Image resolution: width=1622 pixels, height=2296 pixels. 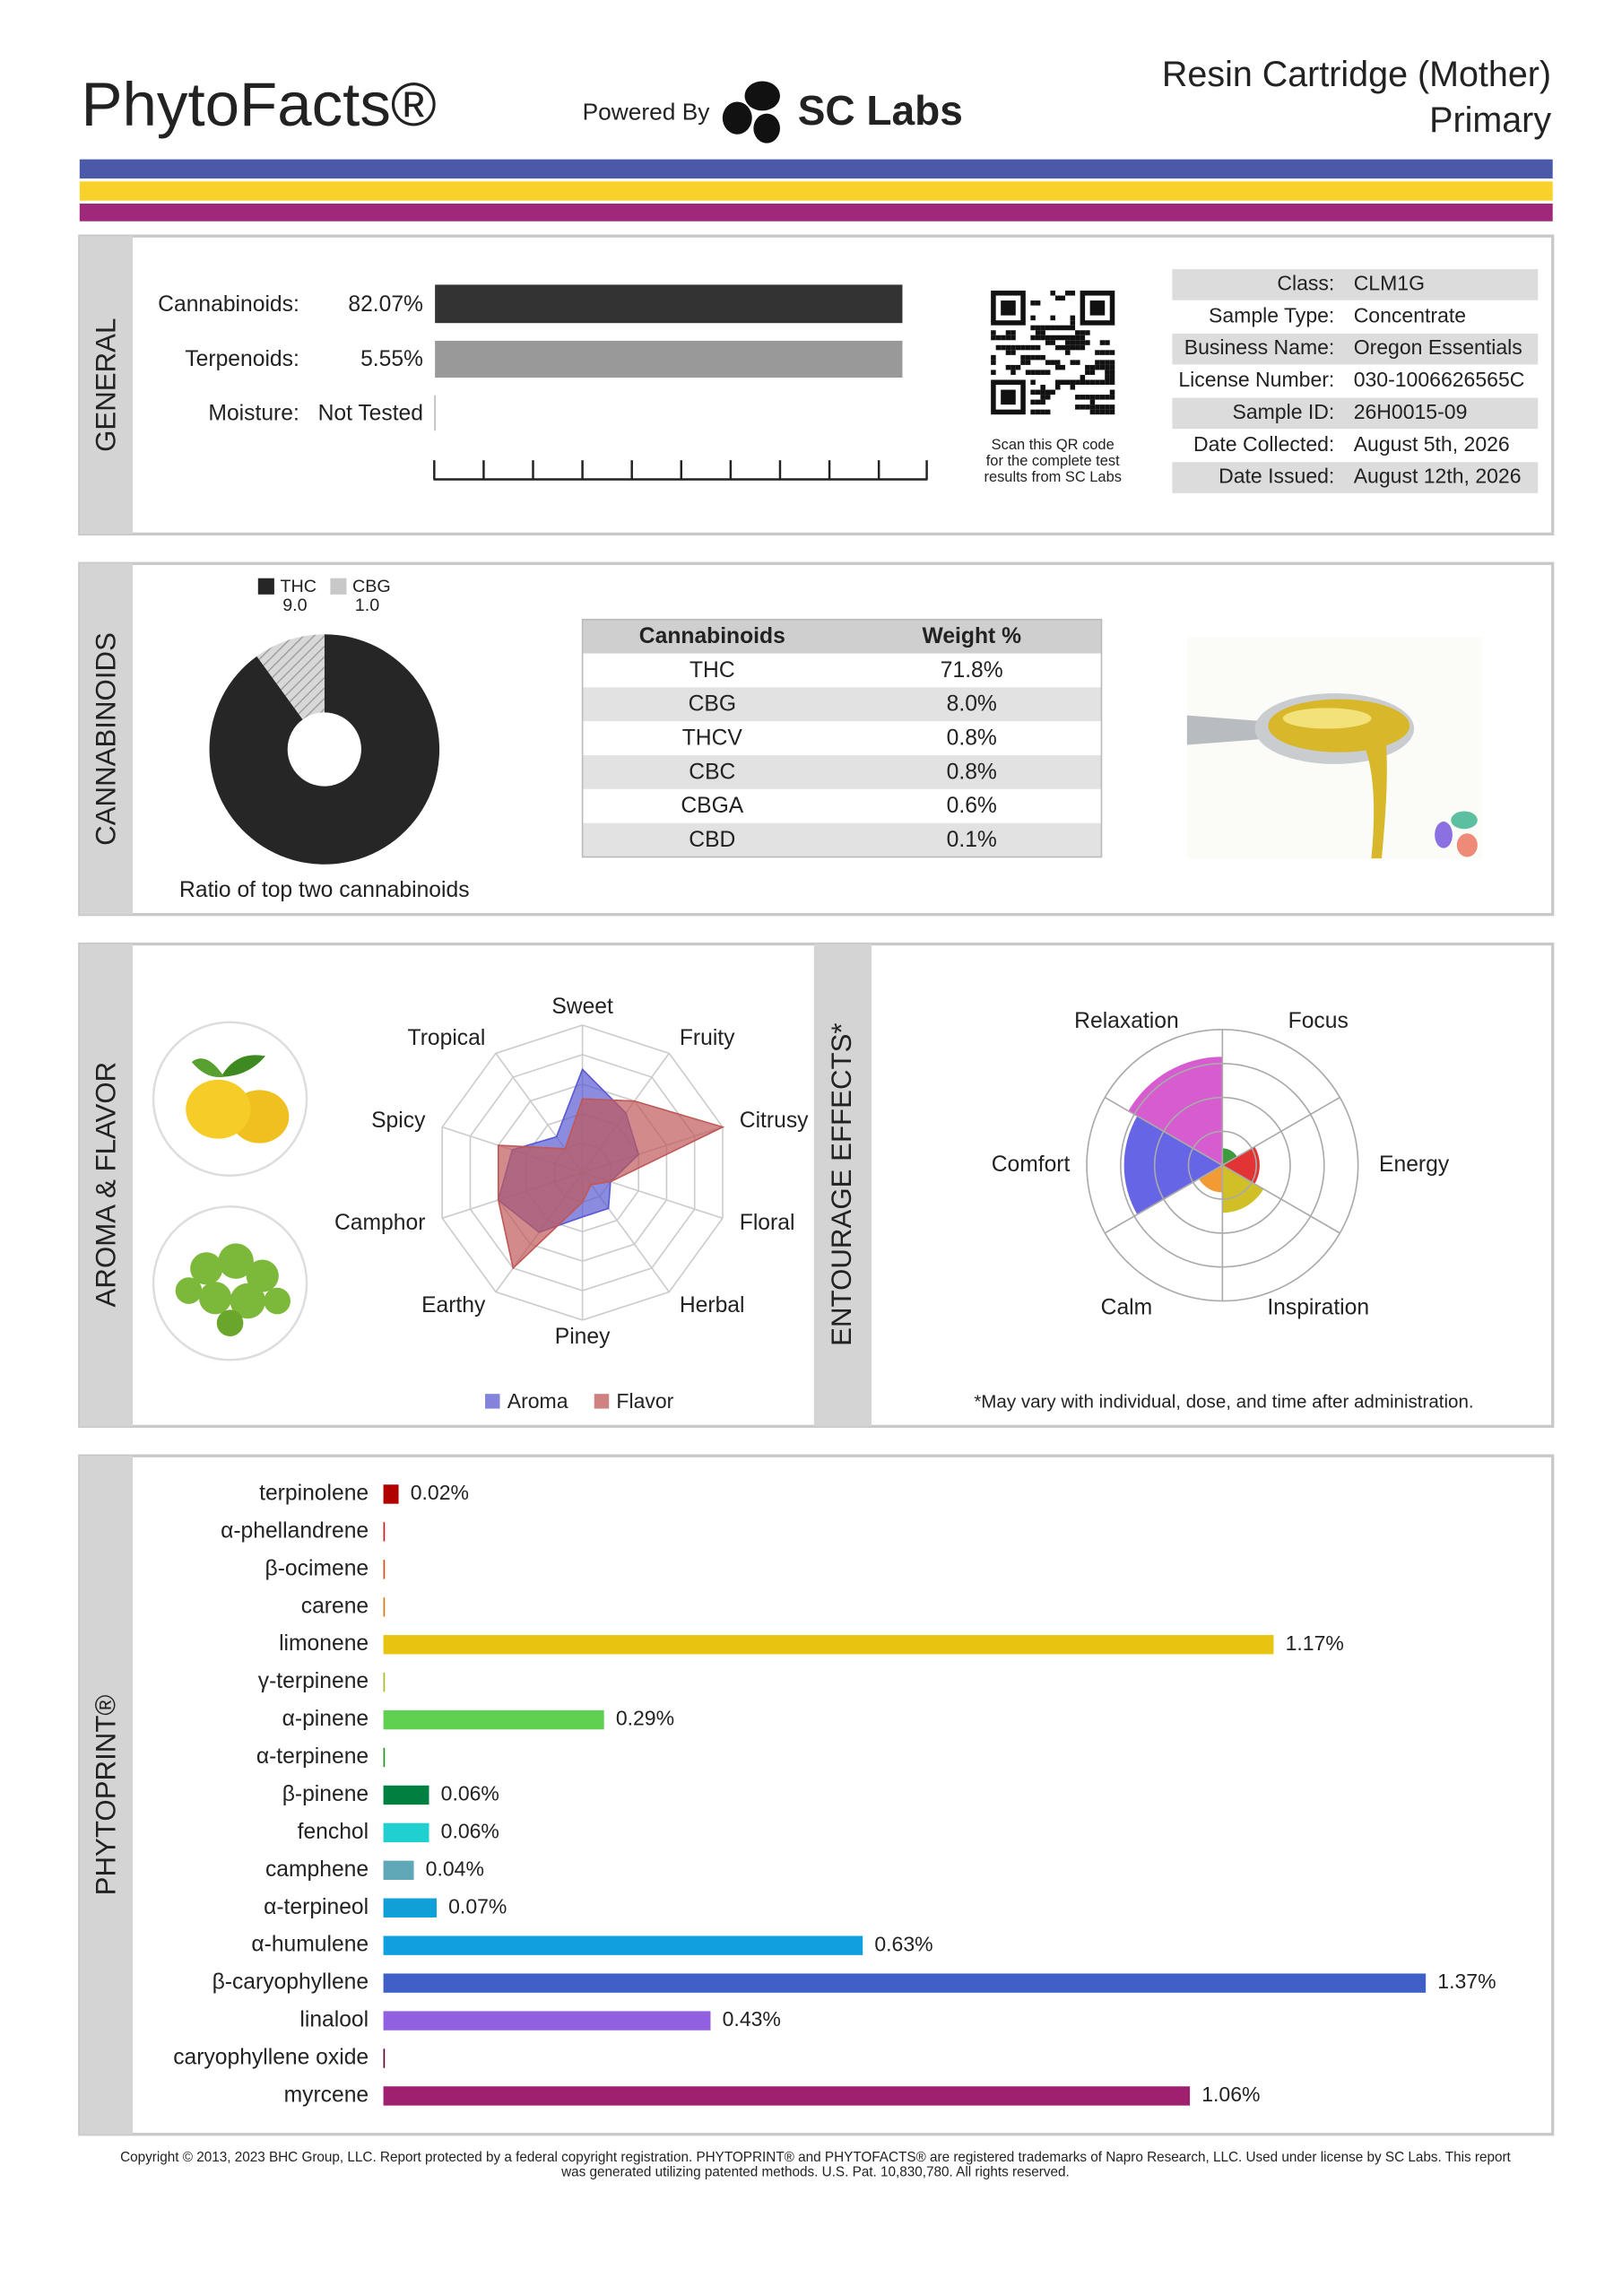 I want to click on radar-axis-label: Fruity, so click(x=707, y=1038).